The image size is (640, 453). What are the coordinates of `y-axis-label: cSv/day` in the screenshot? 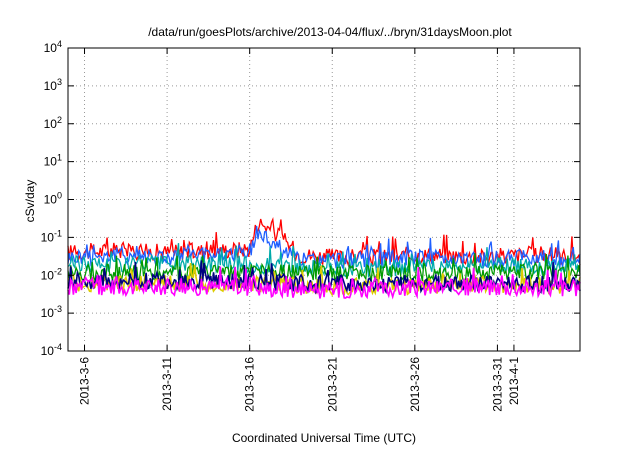 It's located at (30, 201).